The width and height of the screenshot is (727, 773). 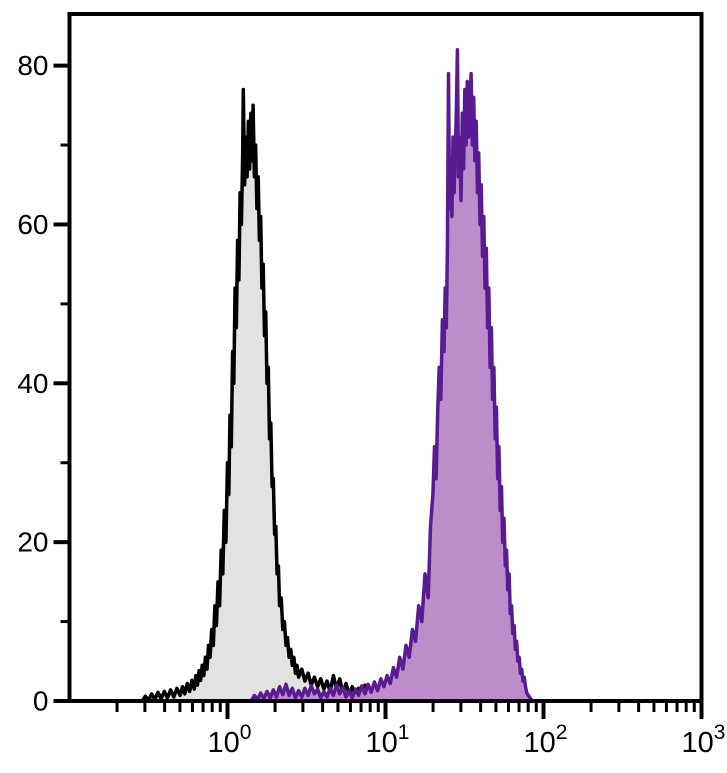 What do you see at coordinates (32, 542) in the screenshot?
I see `y-axis-tick-label: 20` at bounding box center [32, 542].